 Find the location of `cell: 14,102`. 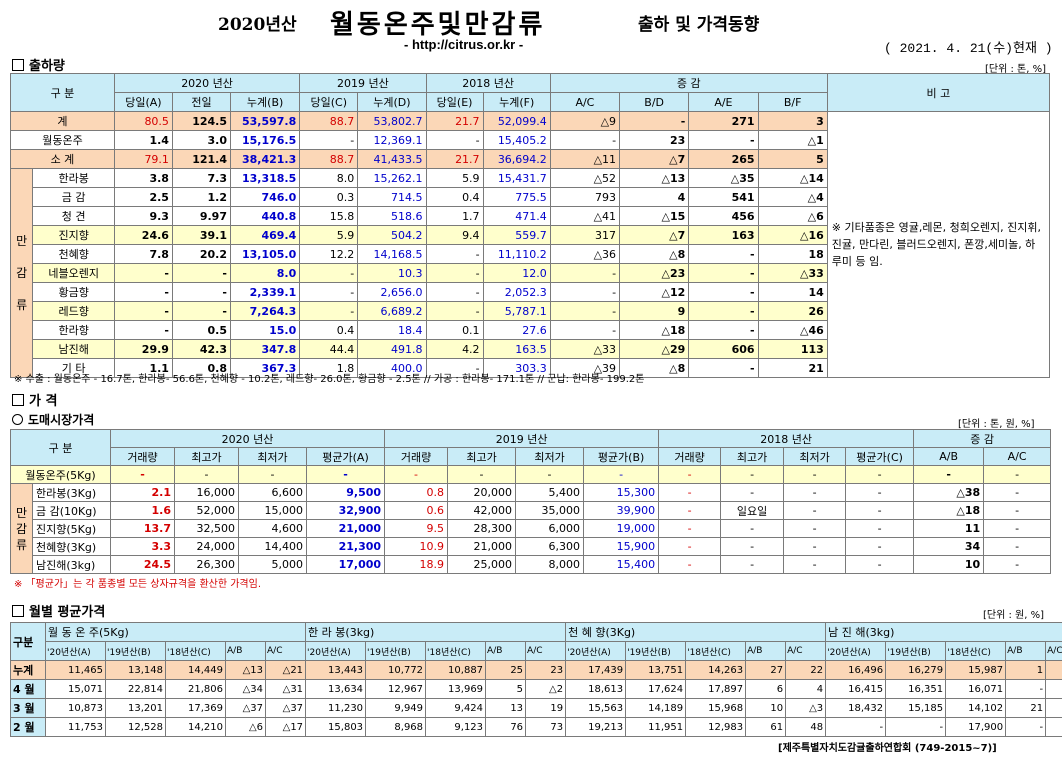

cell: 14,102 is located at coordinates (976, 708).